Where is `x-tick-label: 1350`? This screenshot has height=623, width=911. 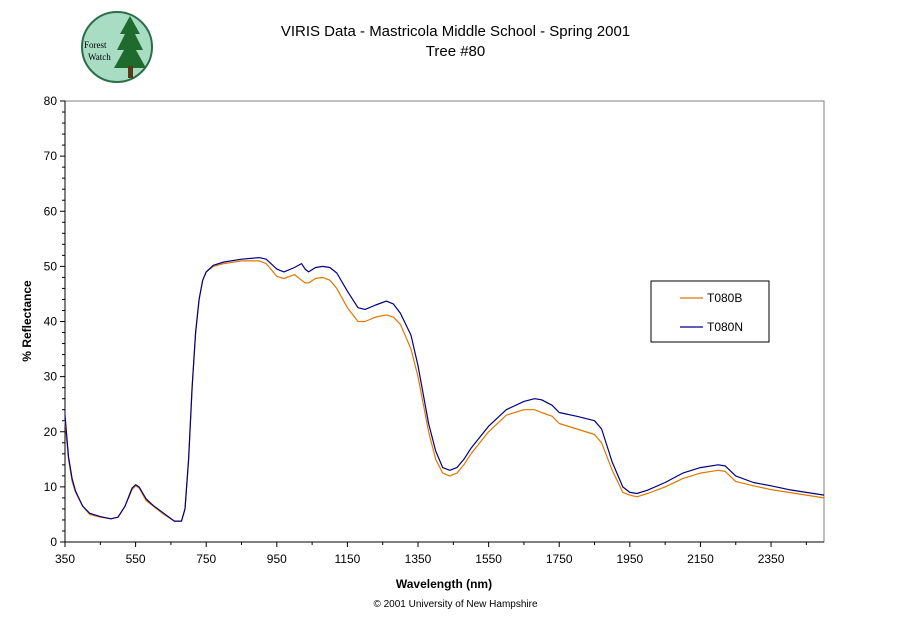 x-tick-label: 1350 is located at coordinates (418, 559).